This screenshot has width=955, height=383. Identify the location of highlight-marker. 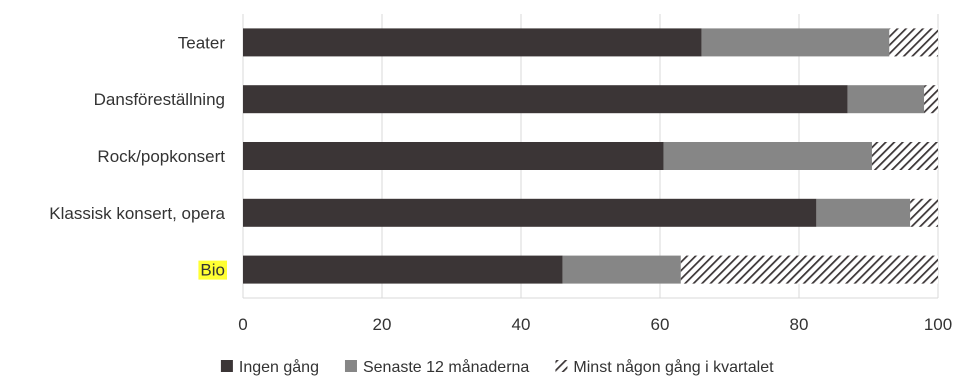
(212, 270).